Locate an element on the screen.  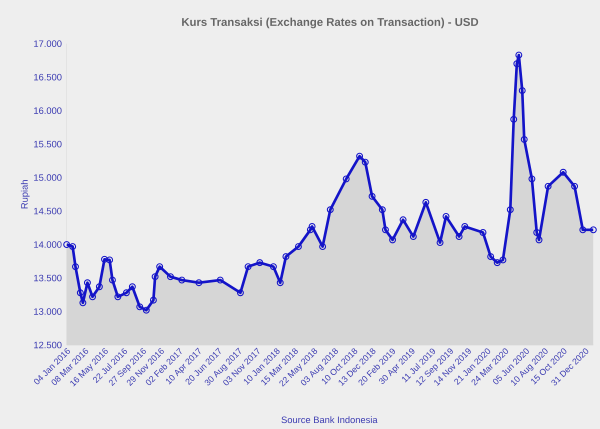
y-axis-title: Rupiah is located at coordinates (25, 194).